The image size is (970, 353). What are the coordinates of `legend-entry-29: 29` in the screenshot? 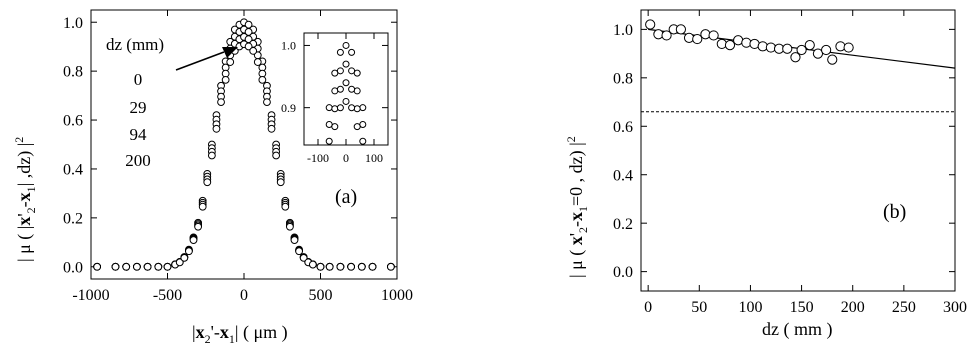 It's located at (138, 107).